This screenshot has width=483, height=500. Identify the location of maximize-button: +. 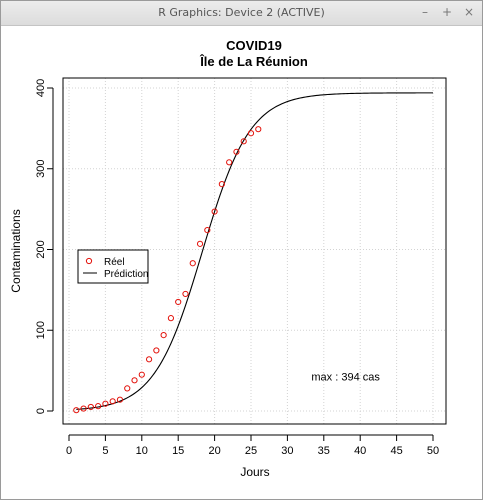
(447, 12).